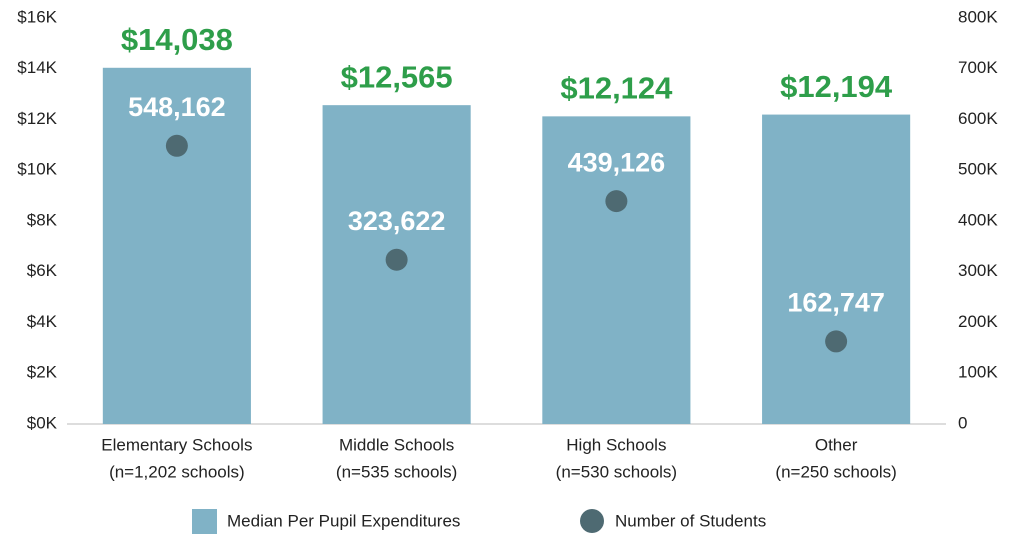 The height and width of the screenshot is (537, 1024). Describe the element at coordinates (616, 471) in the screenshot. I see `x-tick-label: (n=530 schools)` at that location.